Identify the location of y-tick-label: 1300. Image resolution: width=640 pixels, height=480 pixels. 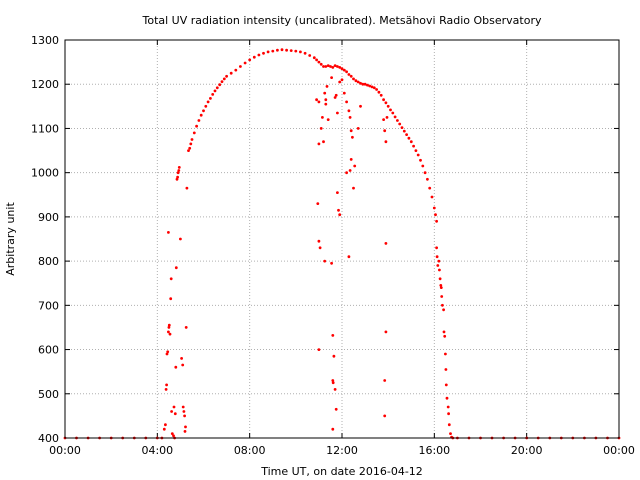
(45, 40).